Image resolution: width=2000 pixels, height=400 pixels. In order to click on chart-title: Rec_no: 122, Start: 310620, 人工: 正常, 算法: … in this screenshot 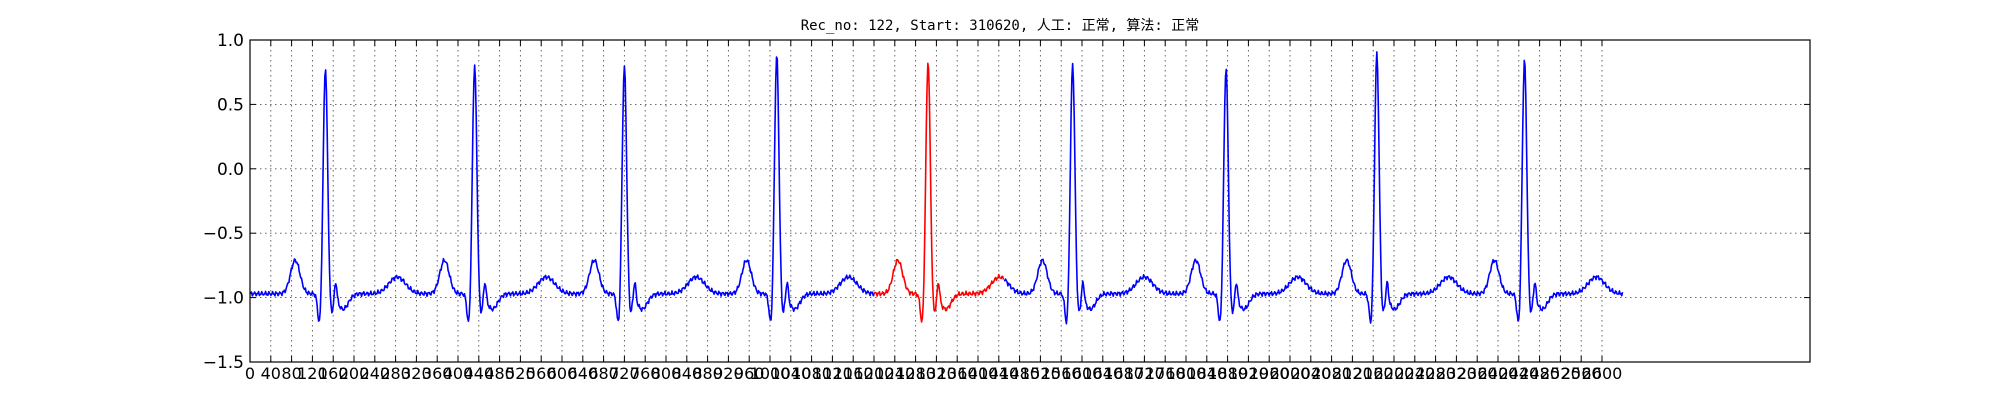, I will do `click(1000, 26)`.